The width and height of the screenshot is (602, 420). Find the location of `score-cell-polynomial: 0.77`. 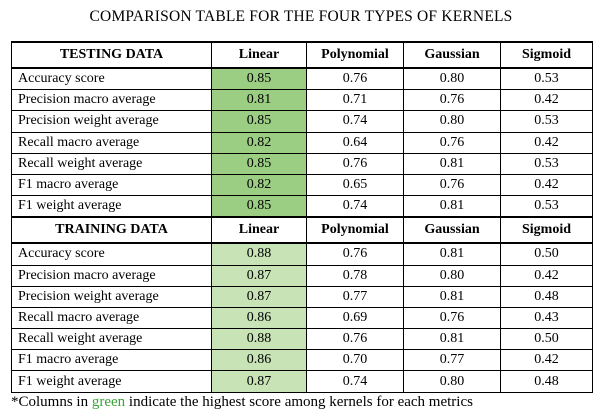

score-cell-polynomial: 0.77 is located at coordinates (355, 296).